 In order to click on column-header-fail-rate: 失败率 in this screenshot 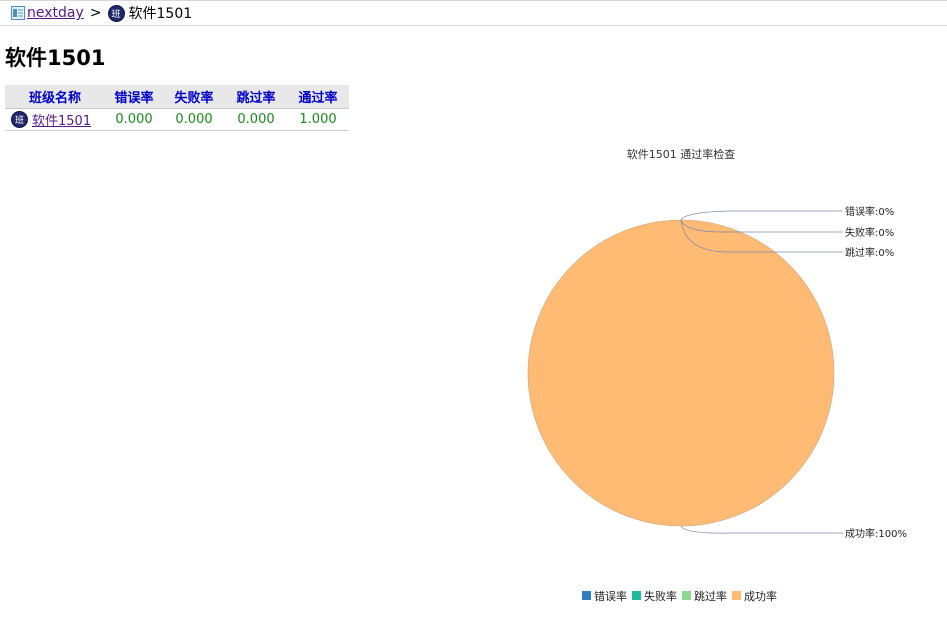, I will do `click(194, 97)`.